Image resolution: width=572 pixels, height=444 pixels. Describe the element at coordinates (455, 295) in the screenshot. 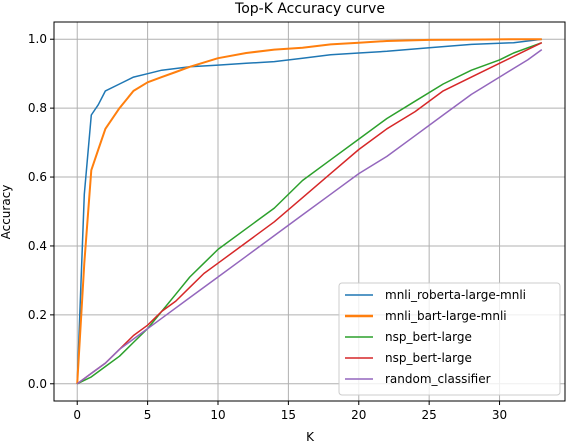

I see `legend-label: mnli_roberta-large-mnli` at that location.